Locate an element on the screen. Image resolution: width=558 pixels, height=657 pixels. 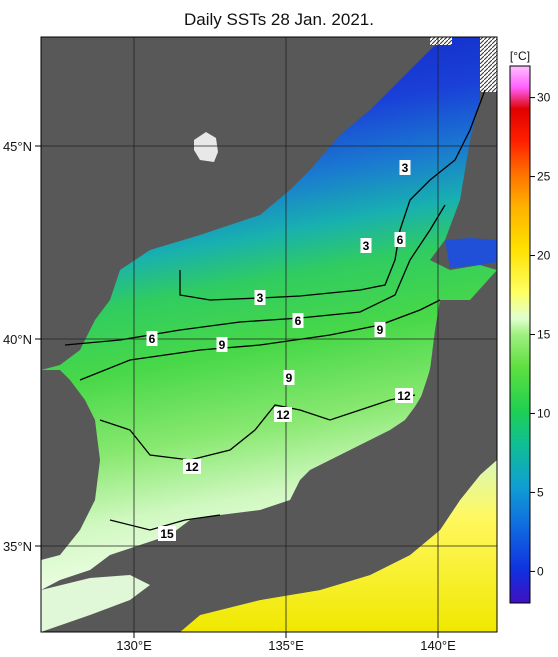
colorbar is located at coordinates (520, 334).